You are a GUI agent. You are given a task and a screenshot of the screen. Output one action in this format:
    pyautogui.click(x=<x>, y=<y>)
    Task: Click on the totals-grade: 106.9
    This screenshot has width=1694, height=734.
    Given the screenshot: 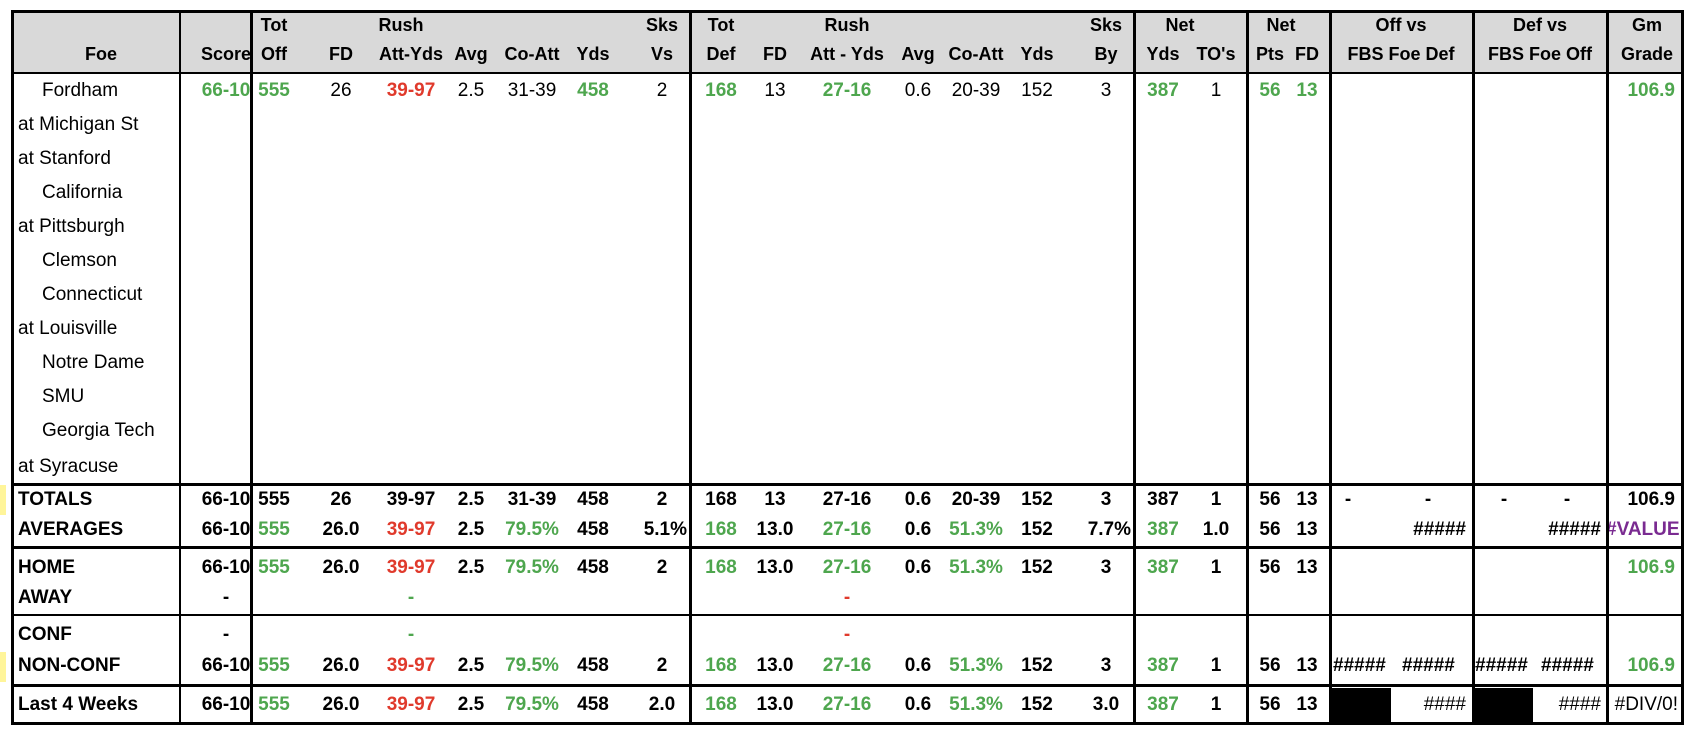 What is the action you would take?
    pyautogui.click(x=1651, y=499)
    